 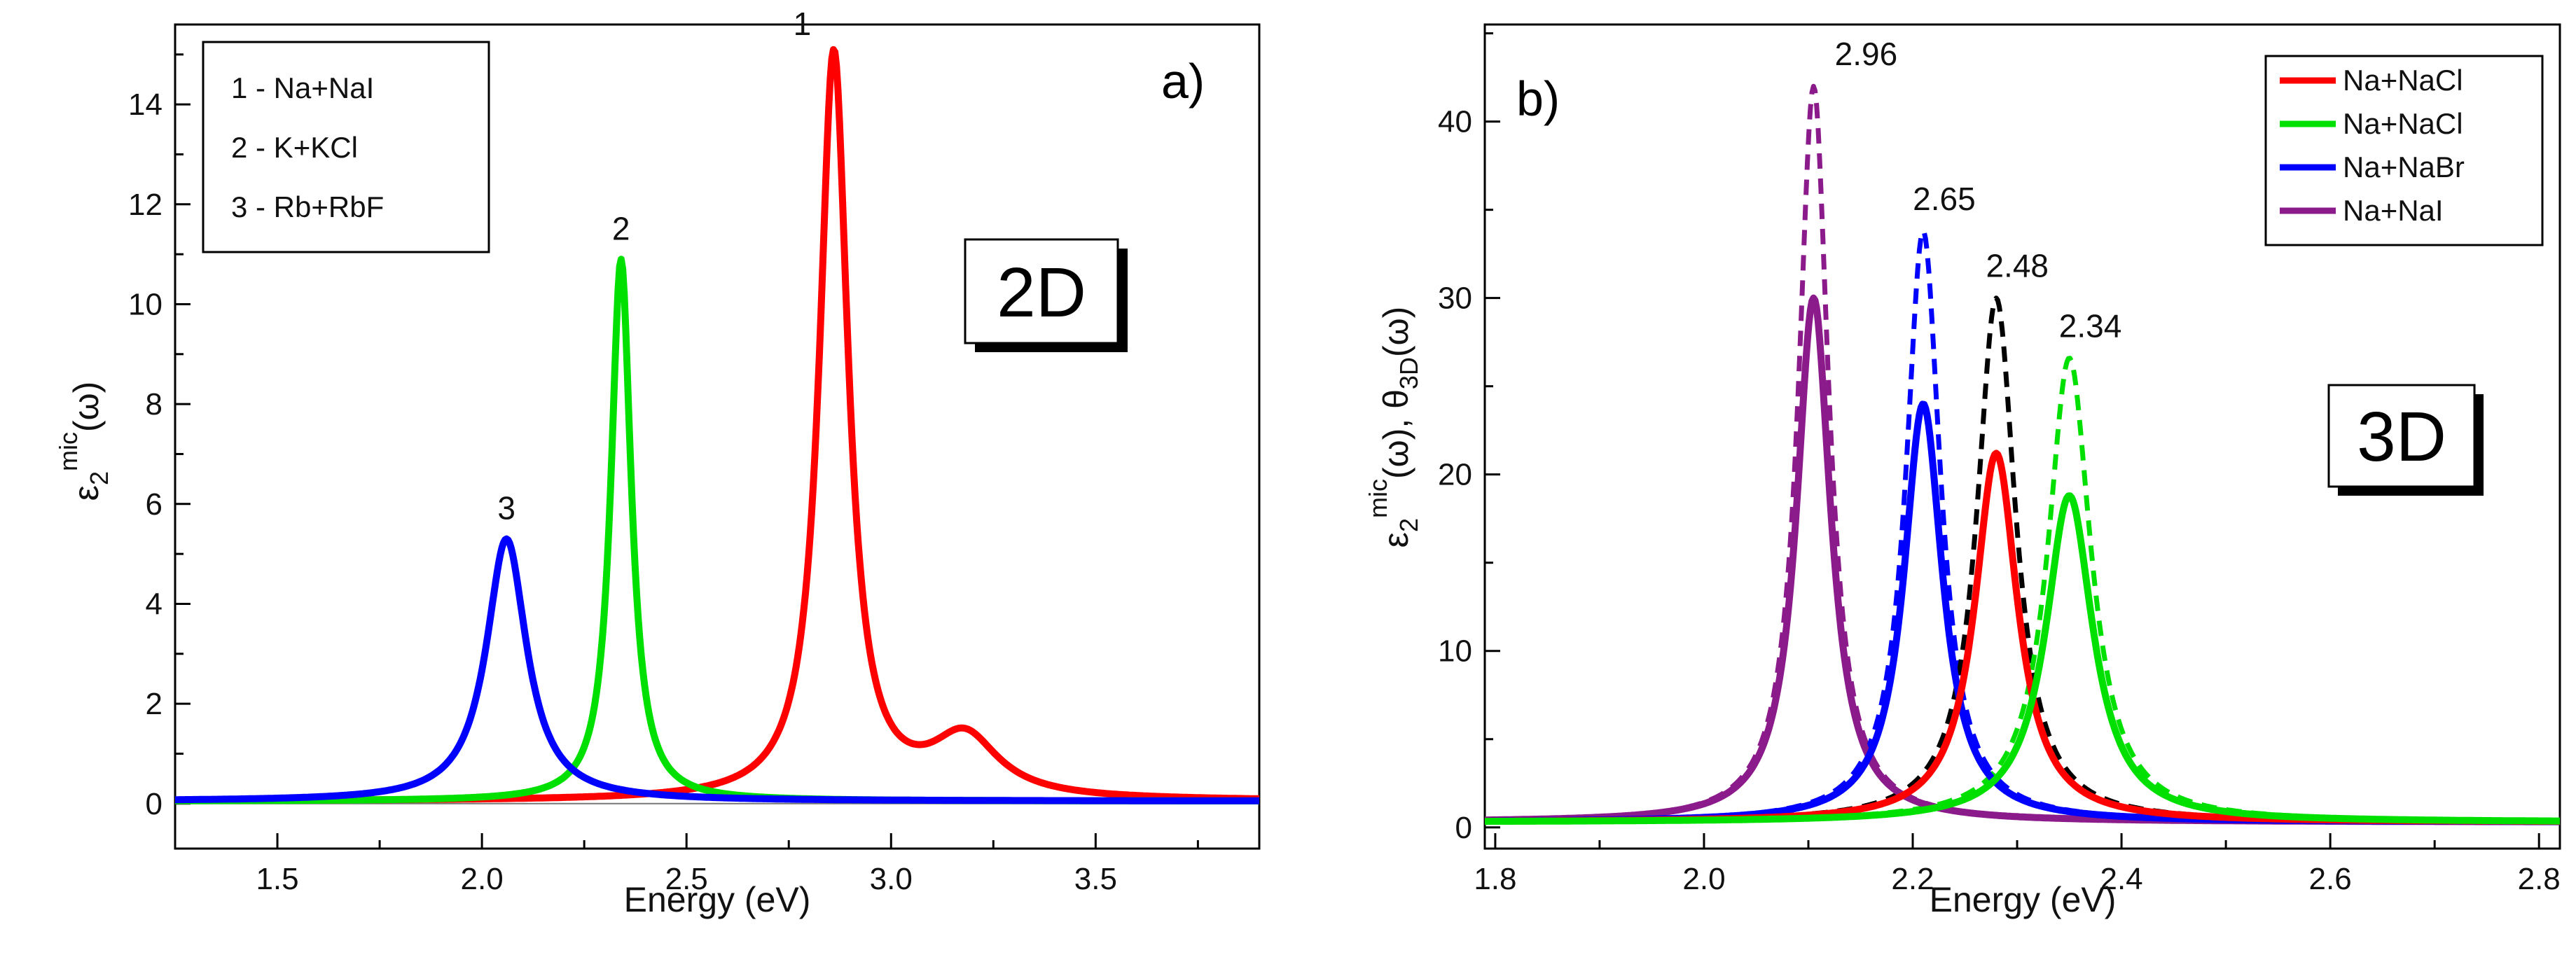 I want to click on inset-box-3d, so click(x=2401, y=436).